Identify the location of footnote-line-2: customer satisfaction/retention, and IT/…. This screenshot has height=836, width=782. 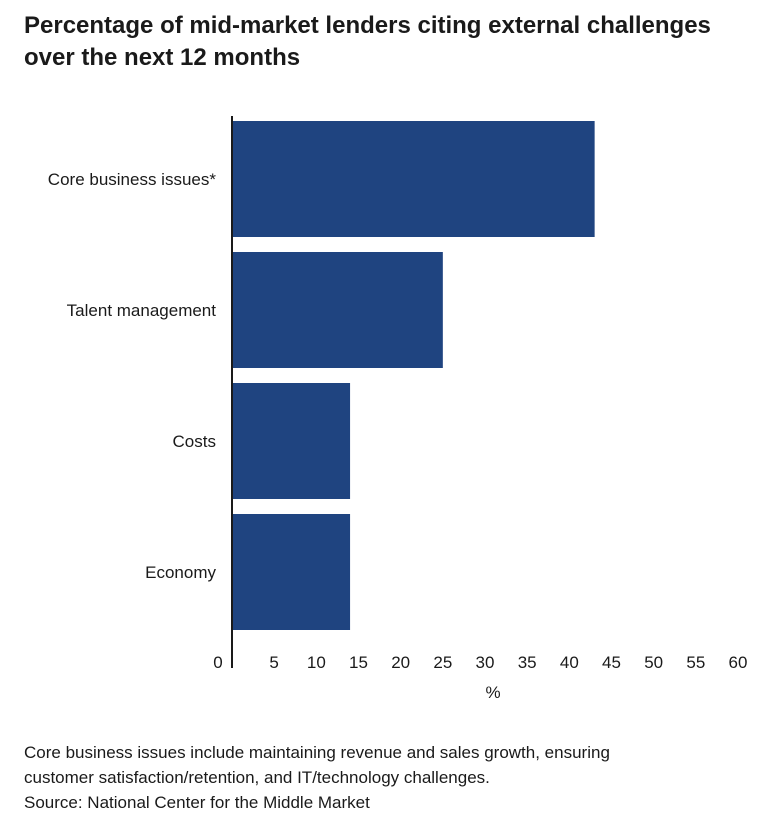
(257, 777).